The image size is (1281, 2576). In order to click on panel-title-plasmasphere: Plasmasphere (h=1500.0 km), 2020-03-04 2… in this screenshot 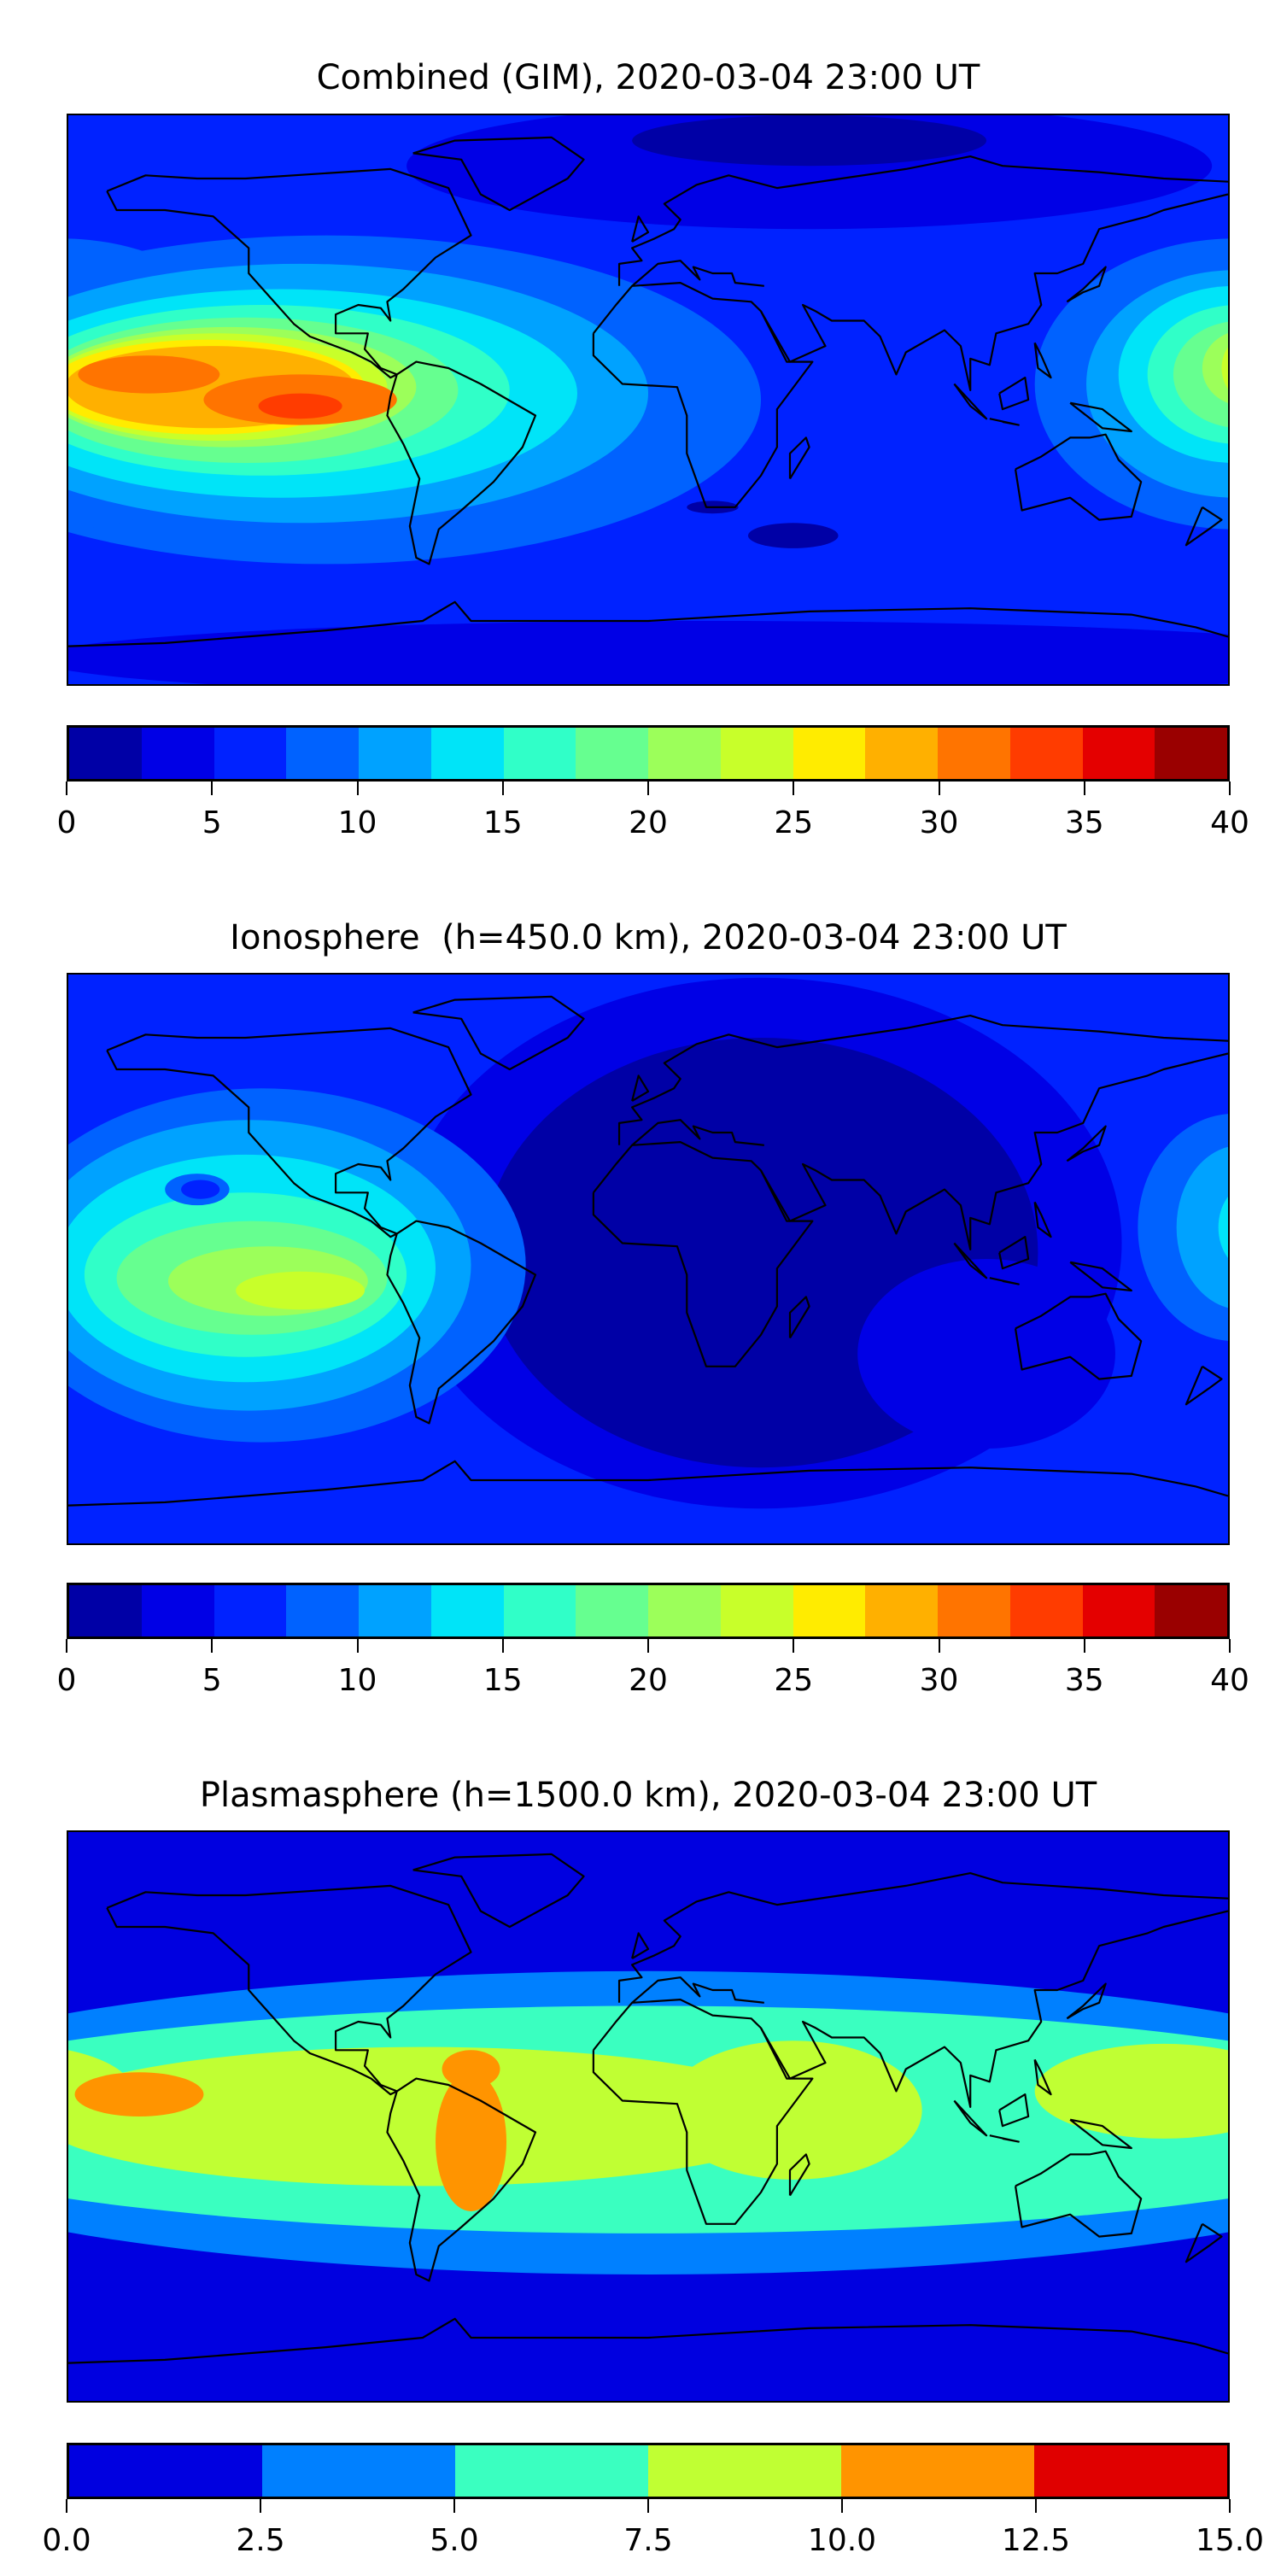, I will do `click(648, 1795)`.